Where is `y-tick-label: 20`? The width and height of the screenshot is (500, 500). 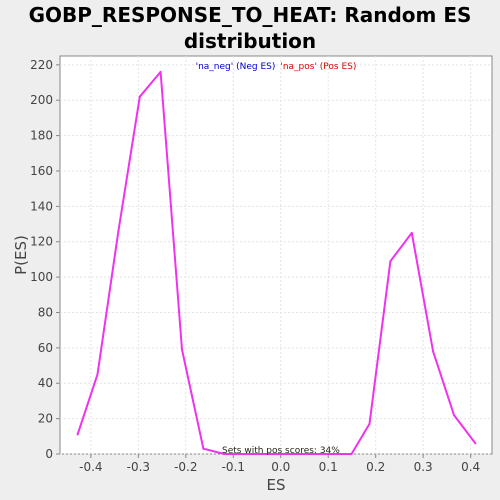
y-tick-label: 20 is located at coordinates (45, 419).